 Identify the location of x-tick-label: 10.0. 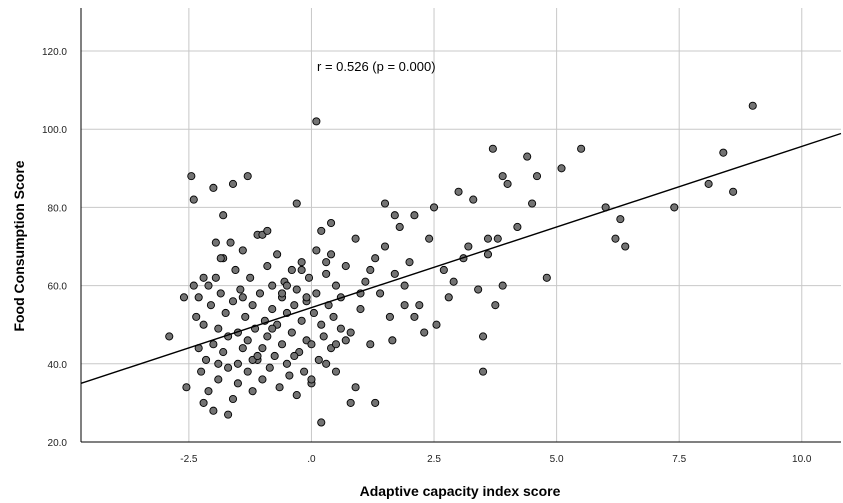
(802, 459).